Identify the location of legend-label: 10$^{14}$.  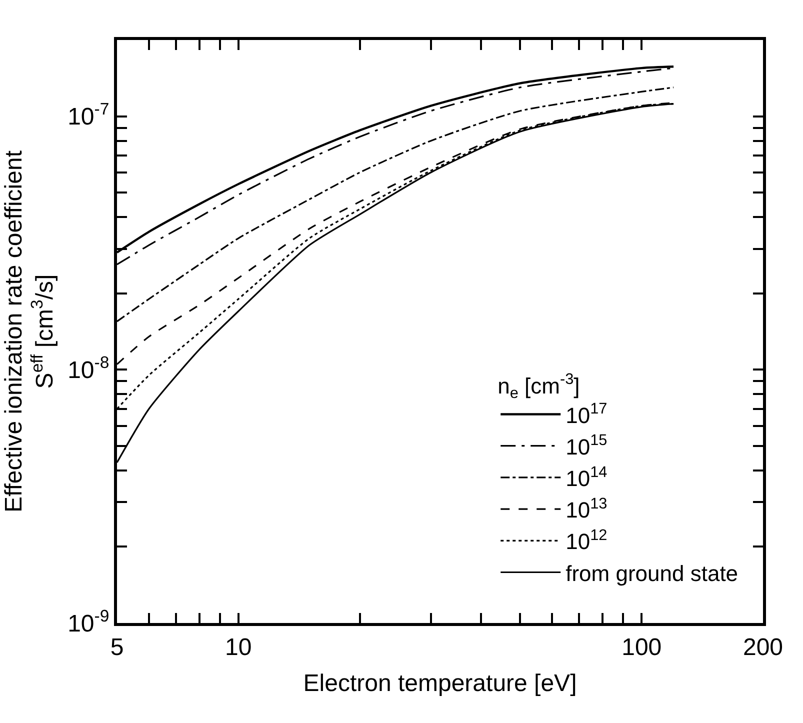
(587, 478).